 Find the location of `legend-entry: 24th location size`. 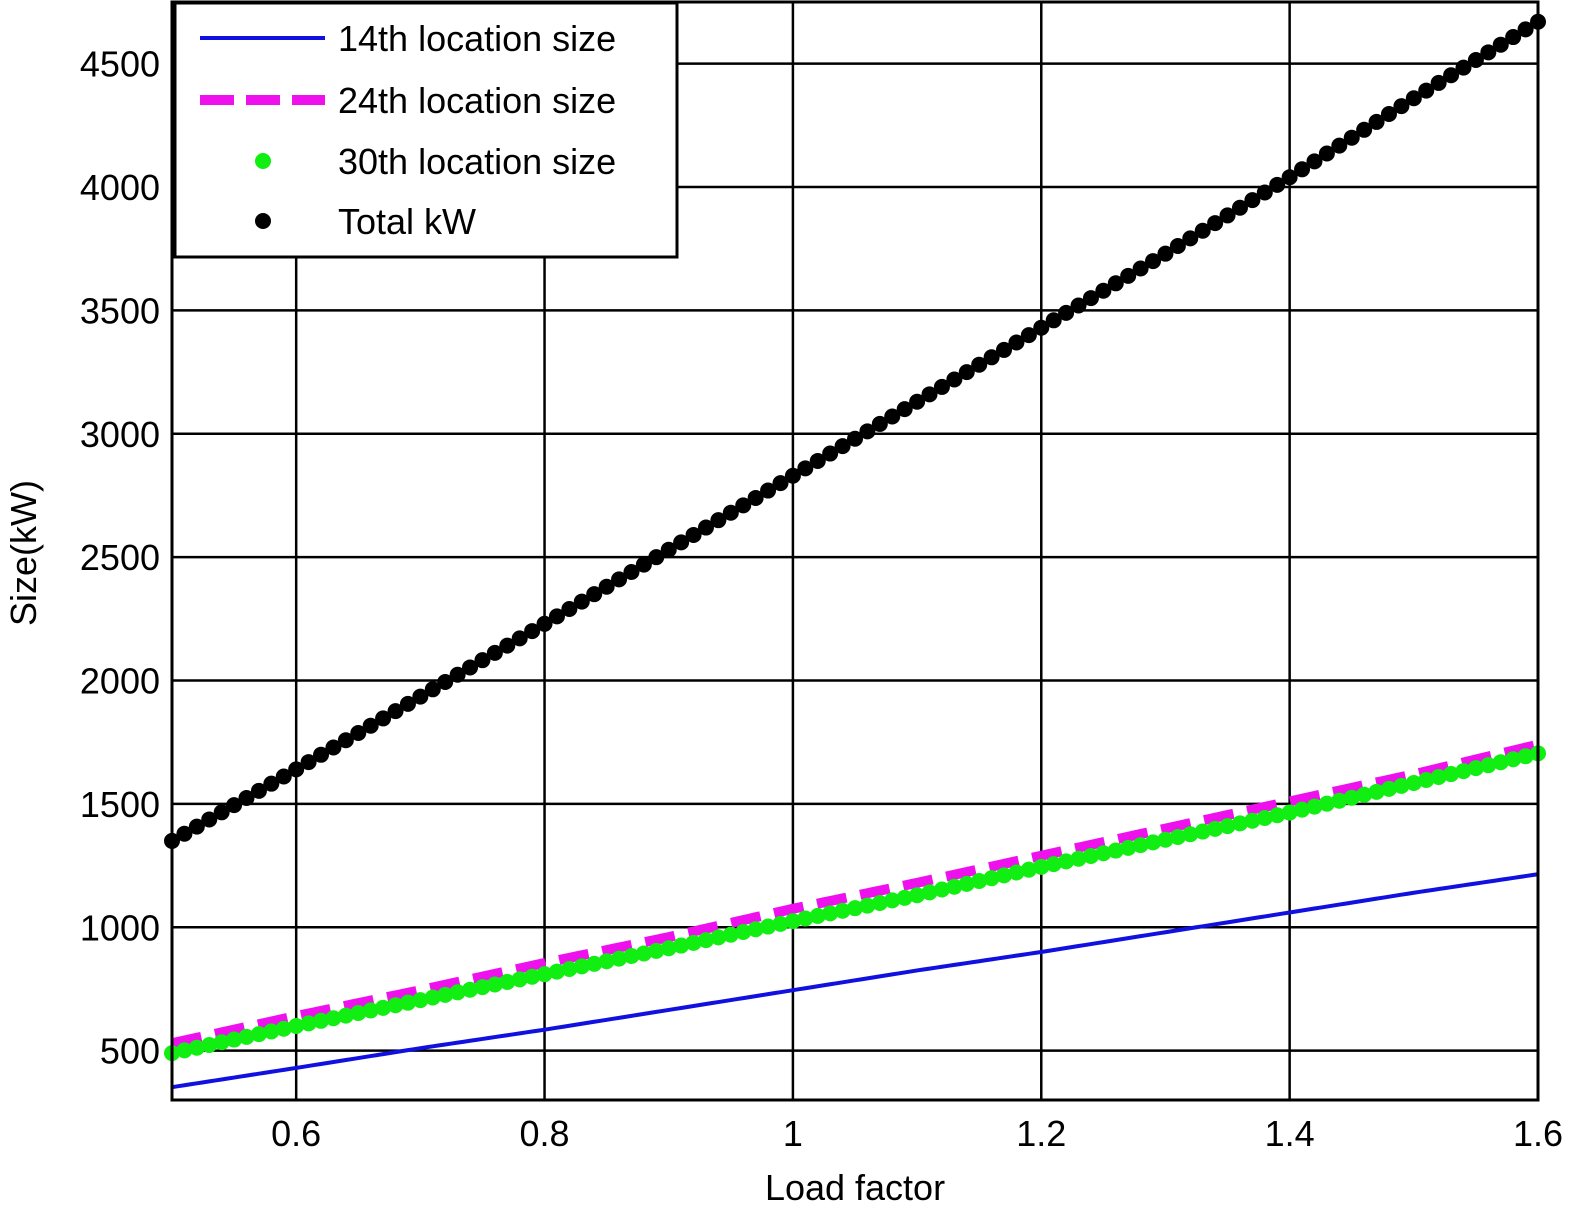

legend-entry: 24th location size is located at coordinates (408, 100).